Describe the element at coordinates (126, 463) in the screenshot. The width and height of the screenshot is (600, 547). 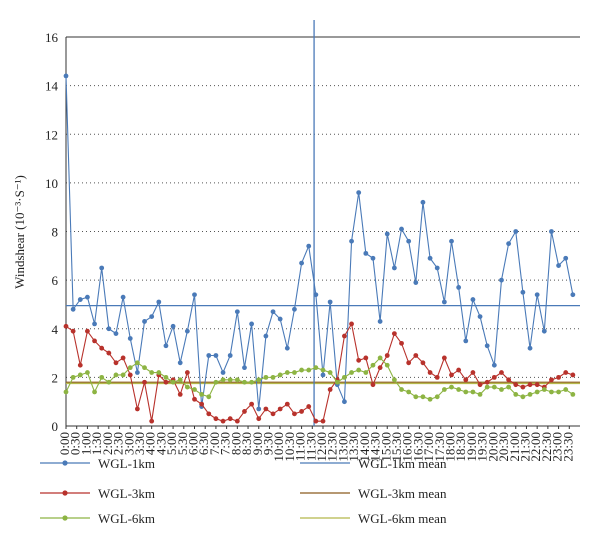
I see `legend-label: WGL-1km` at that location.